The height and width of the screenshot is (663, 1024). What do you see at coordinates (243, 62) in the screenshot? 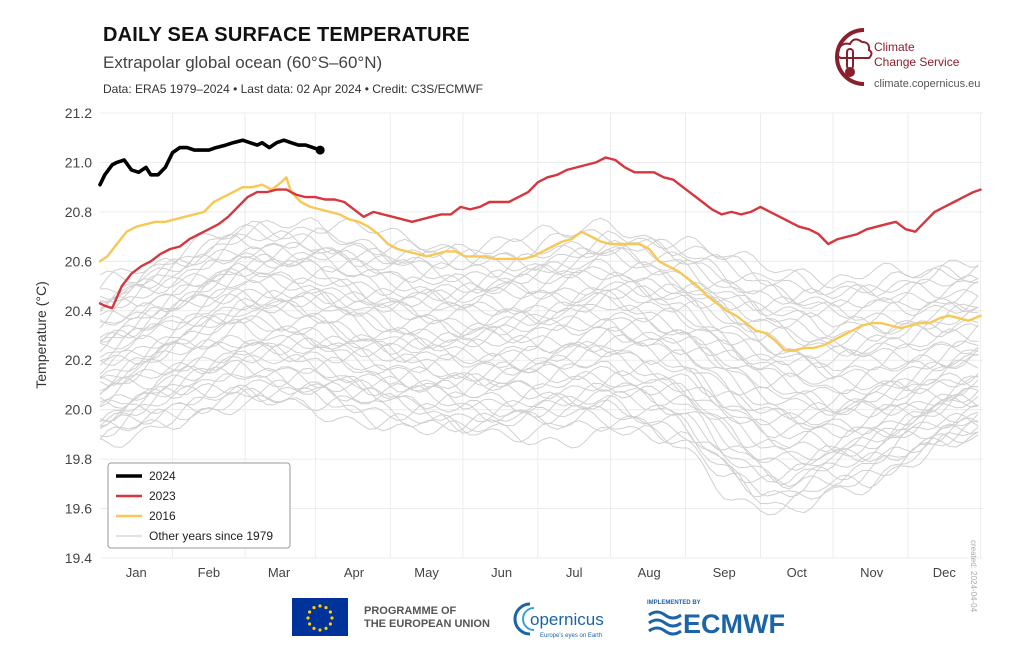
I see `chart-subtitle: Extrapolar global ocean (60°S–60°N)` at bounding box center [243, 62].